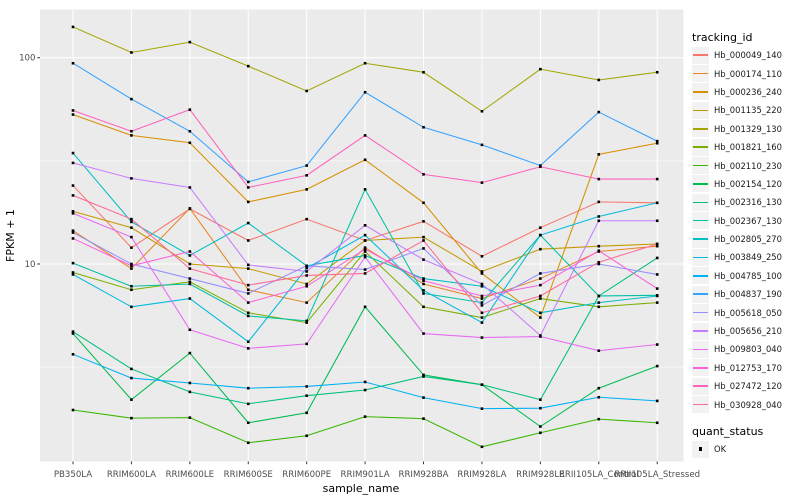 The width and height of the screenshot is (800, 500). What do you see at coordinates (748, 183) in the screenshot?
I see `legend-label: Hb_002154_120` at bounding box center [748, 183].